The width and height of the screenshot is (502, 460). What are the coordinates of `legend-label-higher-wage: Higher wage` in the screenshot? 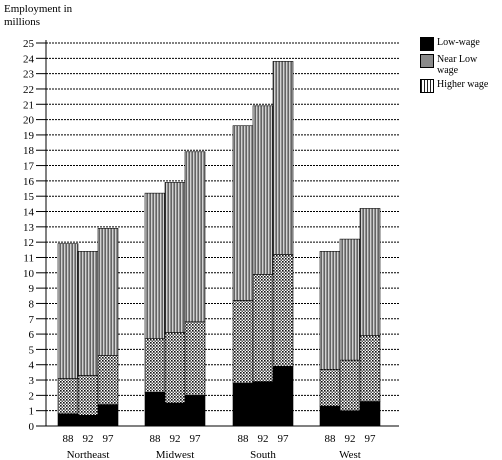 It's located at (463, 84).